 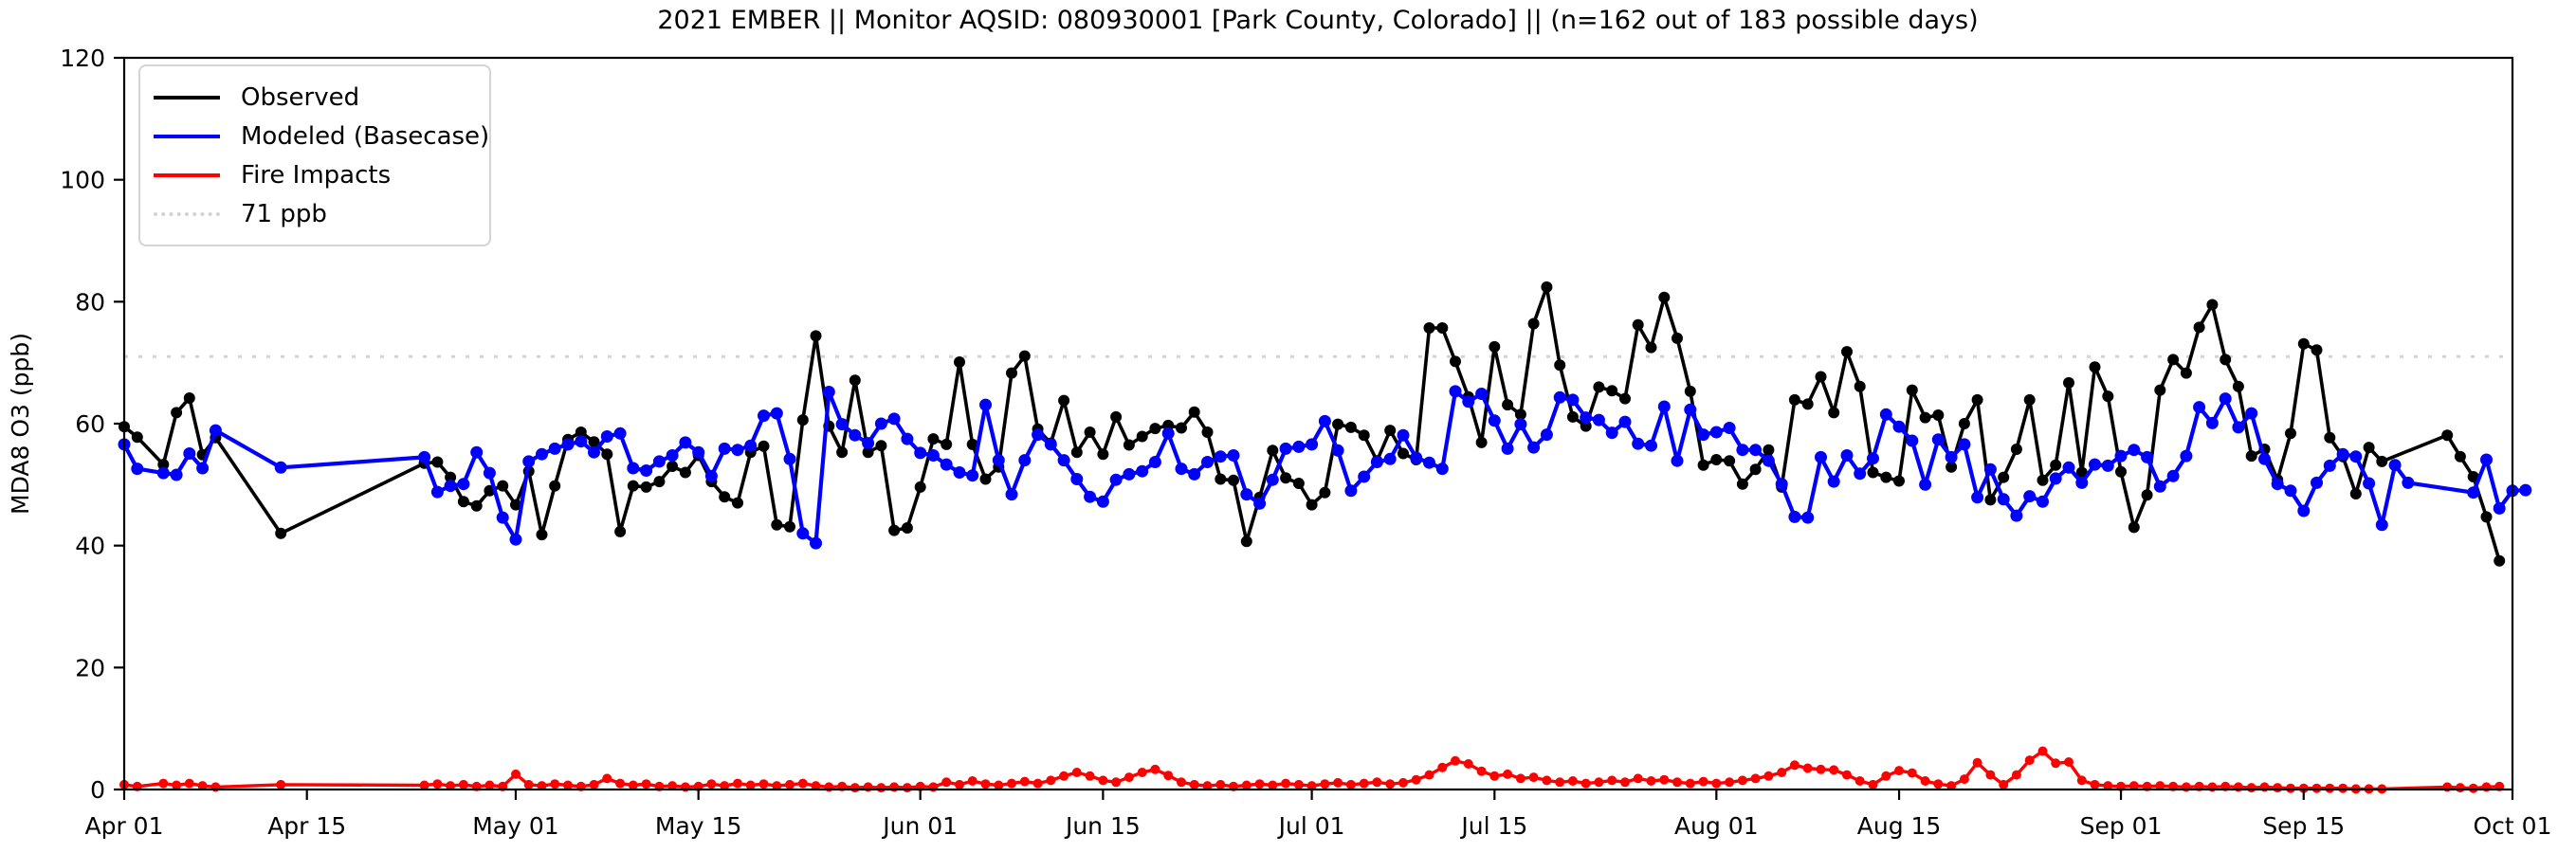 I want to click on legend-item-71-ppb: 71 ppb, so click(x=313, y=213).